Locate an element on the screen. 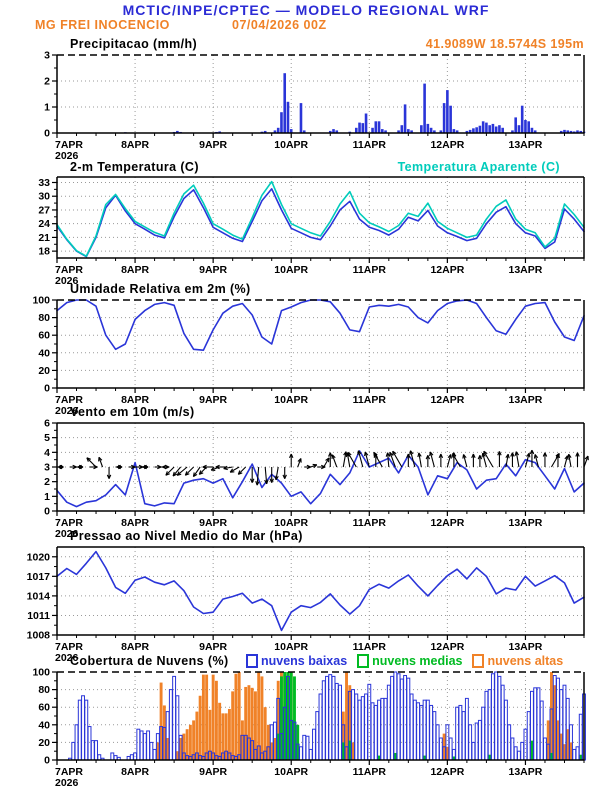 The width and height of the screenshot is (612, 792). svg-text: 33 is located at coordinates (44, 183).